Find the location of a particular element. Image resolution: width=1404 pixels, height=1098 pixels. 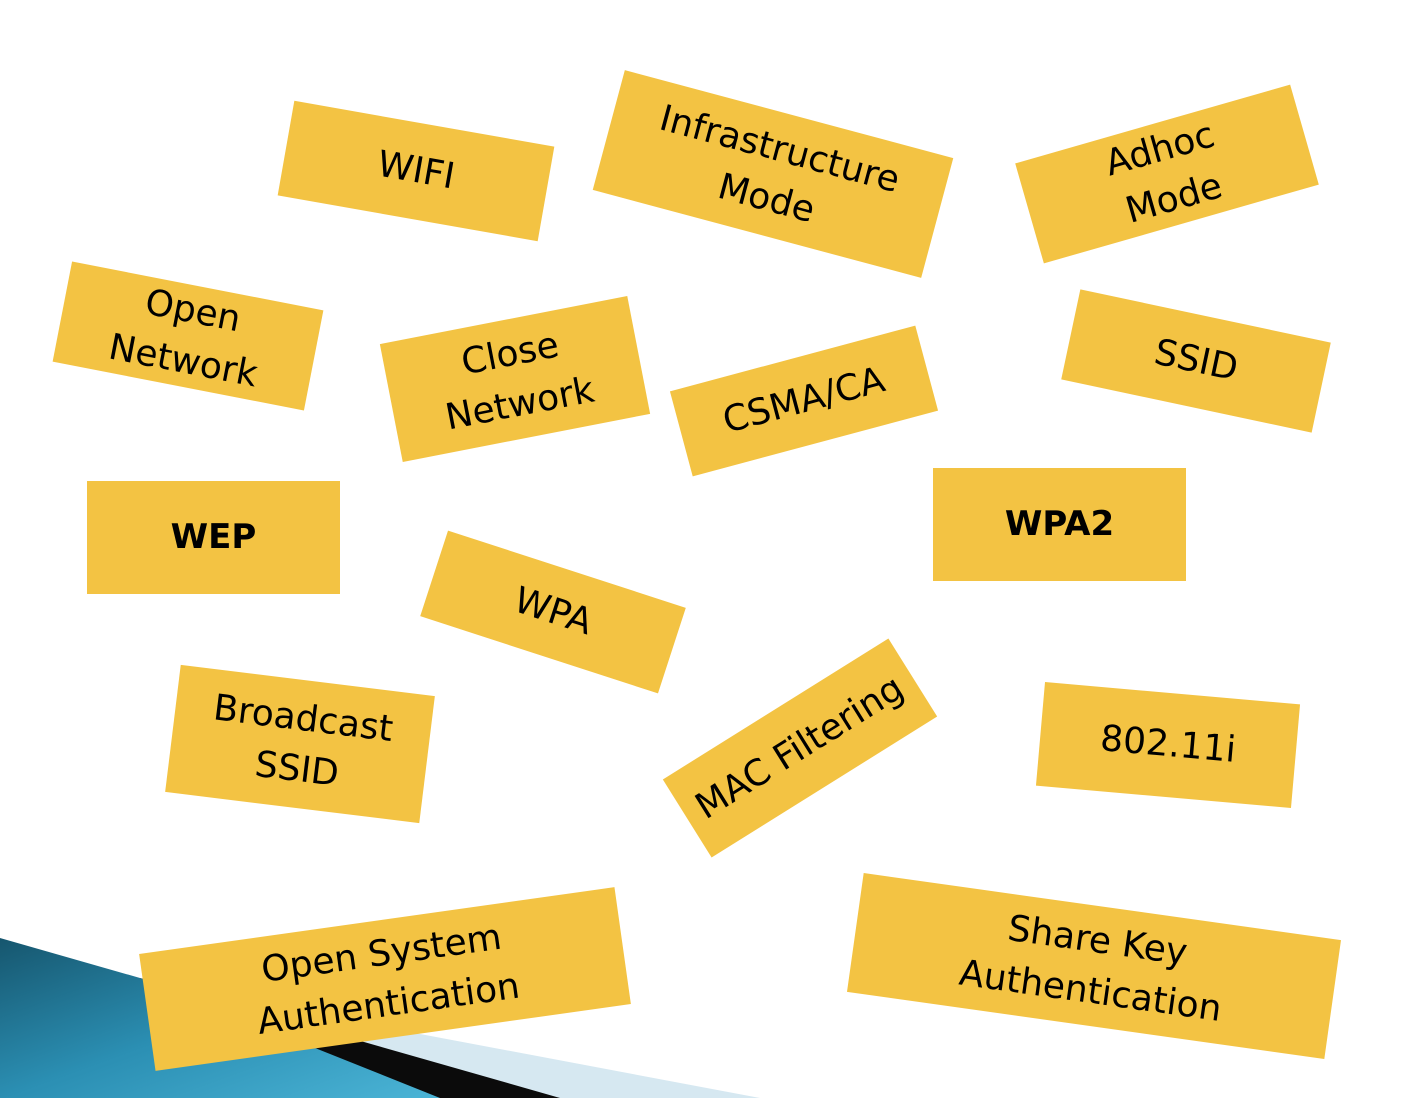

card-wpa-label: WPA is located at coordinates (553, 612).